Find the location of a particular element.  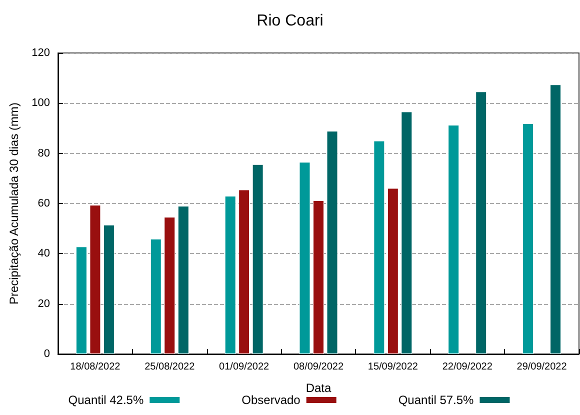

x-tick-label: 15/09/2022 is located at coordinates (393, 367).